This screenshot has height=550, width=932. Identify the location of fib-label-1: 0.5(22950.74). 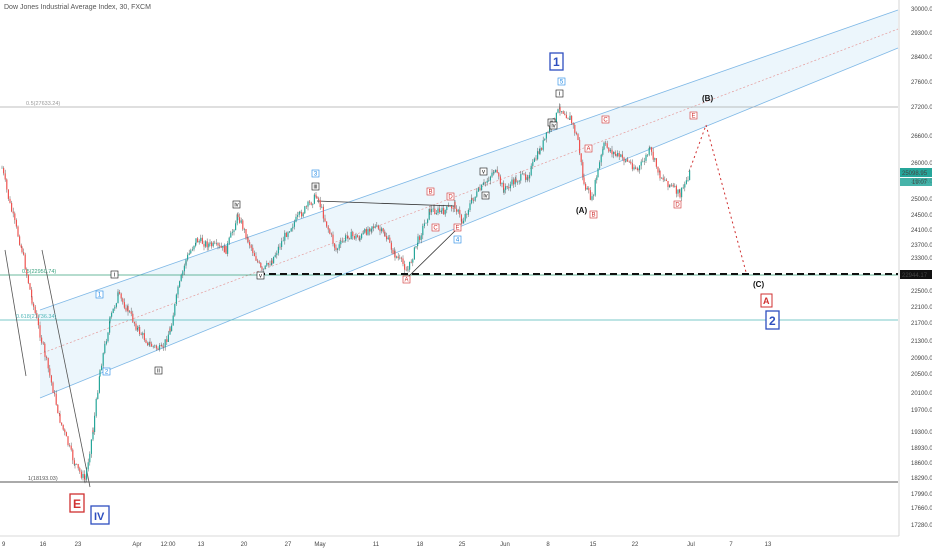
(39, 272).